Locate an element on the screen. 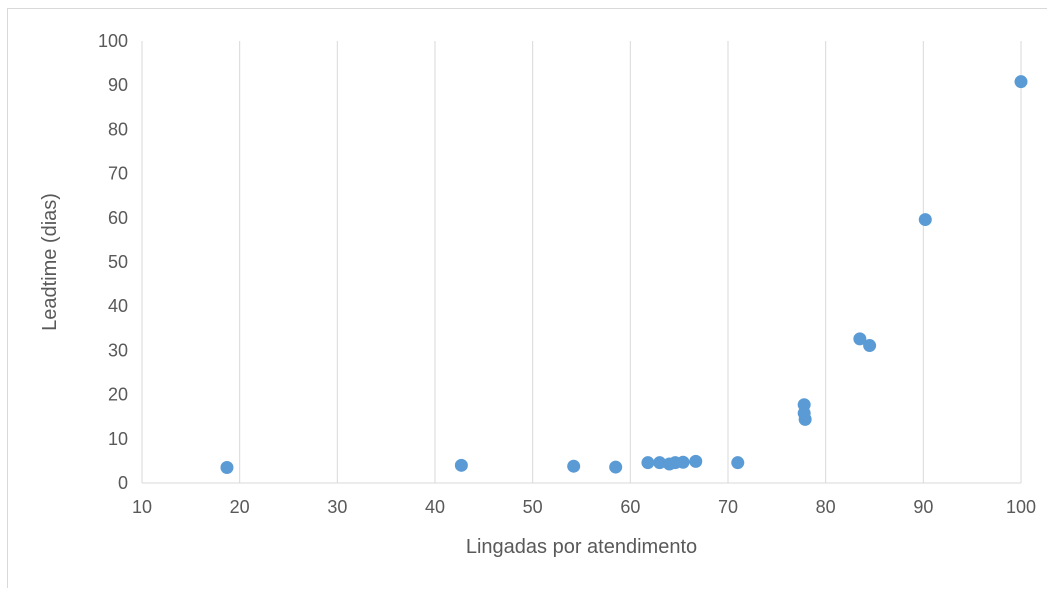  x-tick-label: 70 is located at coordinates (728, 507).